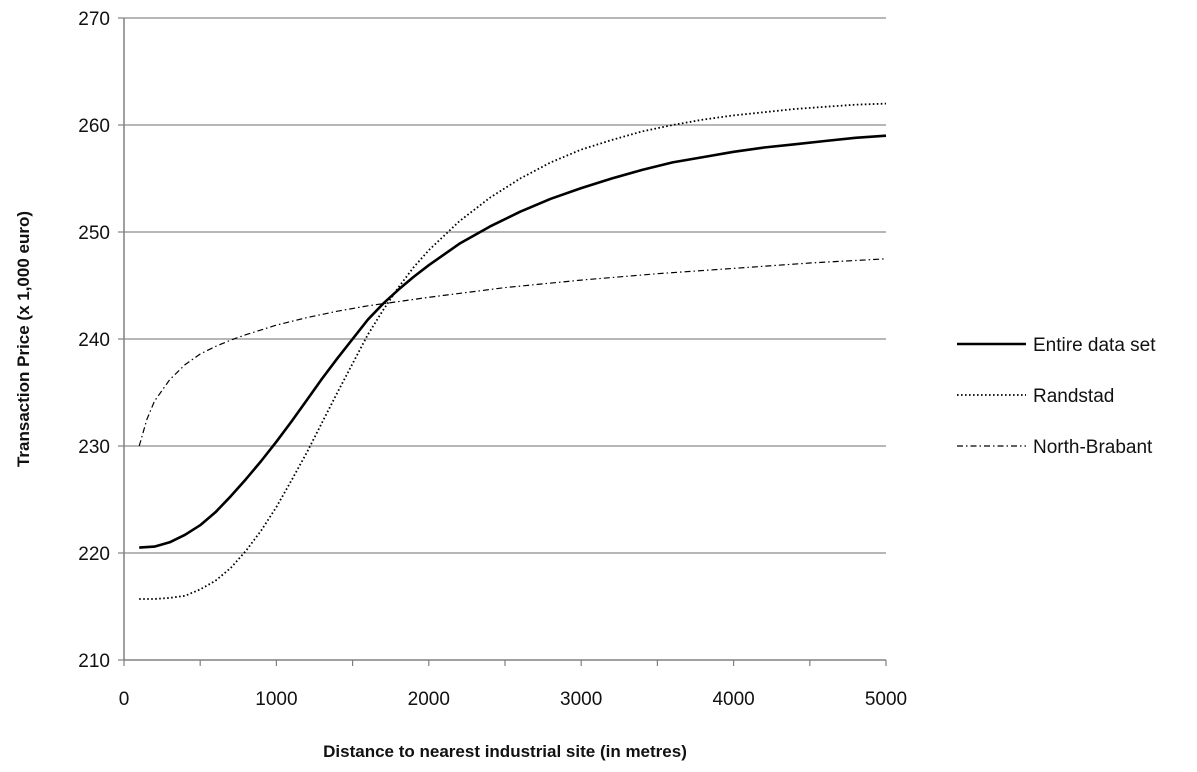 The width and height of the screenshot is (1197, 772). What do you see at coordinates (94, 447) in the screenshot?
I see `y-tick-label-230: 230` at bounding box center [94, 447].